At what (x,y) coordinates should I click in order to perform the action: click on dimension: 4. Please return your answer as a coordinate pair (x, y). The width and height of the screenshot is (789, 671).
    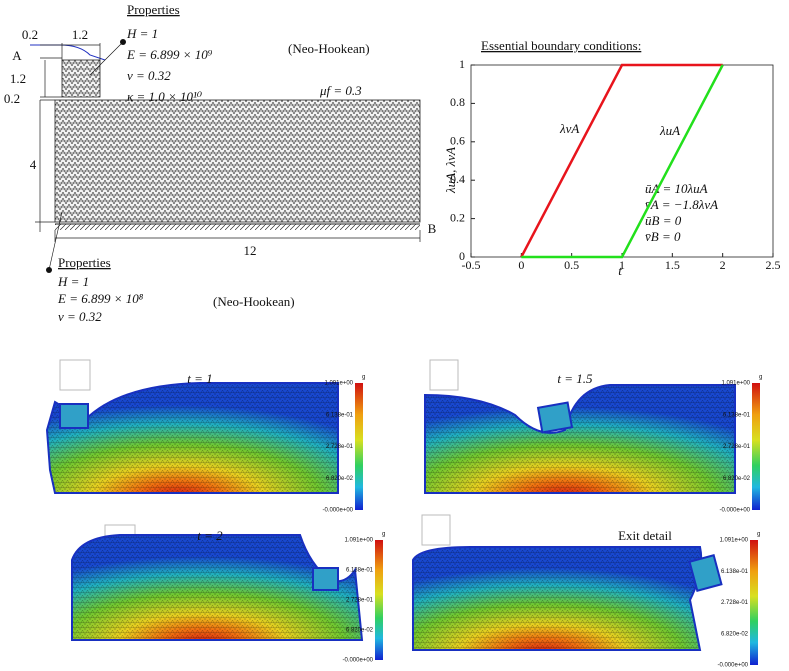
    Looking at the image, I should click on (33, 164).